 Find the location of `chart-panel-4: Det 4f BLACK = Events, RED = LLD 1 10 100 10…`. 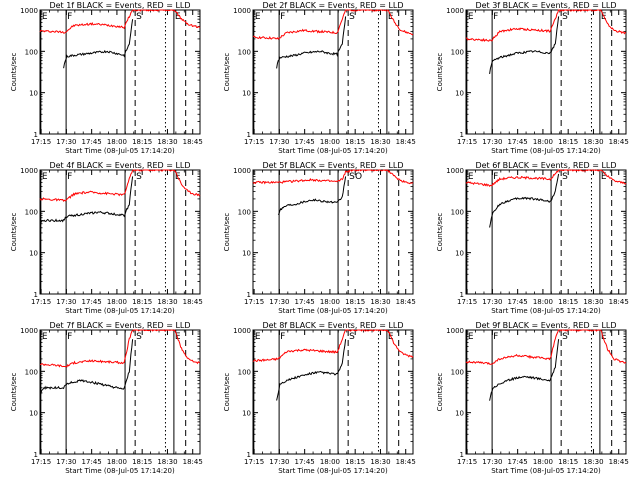

chart-panel-4: Det 4f BLACK = Events, RED = LLD 1 10 100 10… is located at coordinates (106, 238).